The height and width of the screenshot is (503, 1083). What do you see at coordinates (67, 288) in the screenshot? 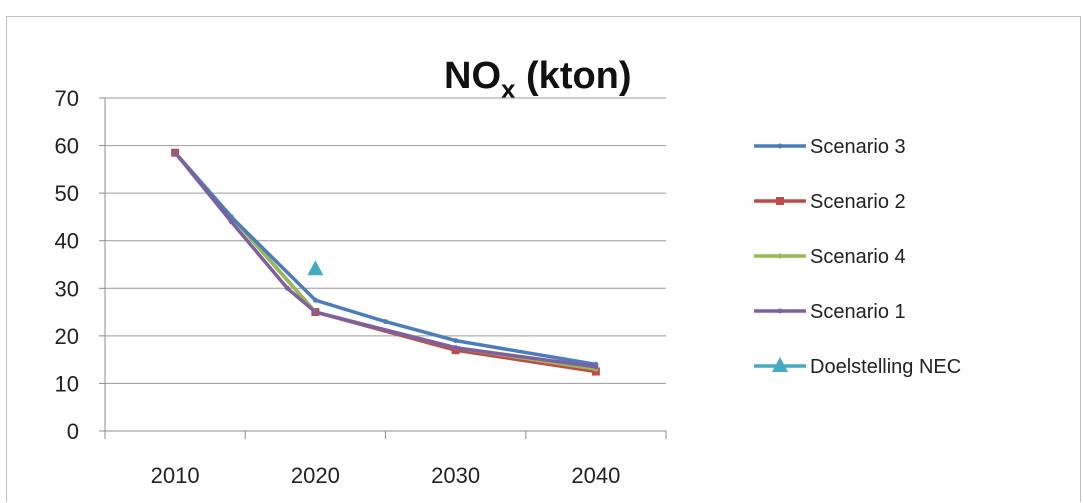
I see `y-tick-label-30: 30` at bounding box center [67, 288].